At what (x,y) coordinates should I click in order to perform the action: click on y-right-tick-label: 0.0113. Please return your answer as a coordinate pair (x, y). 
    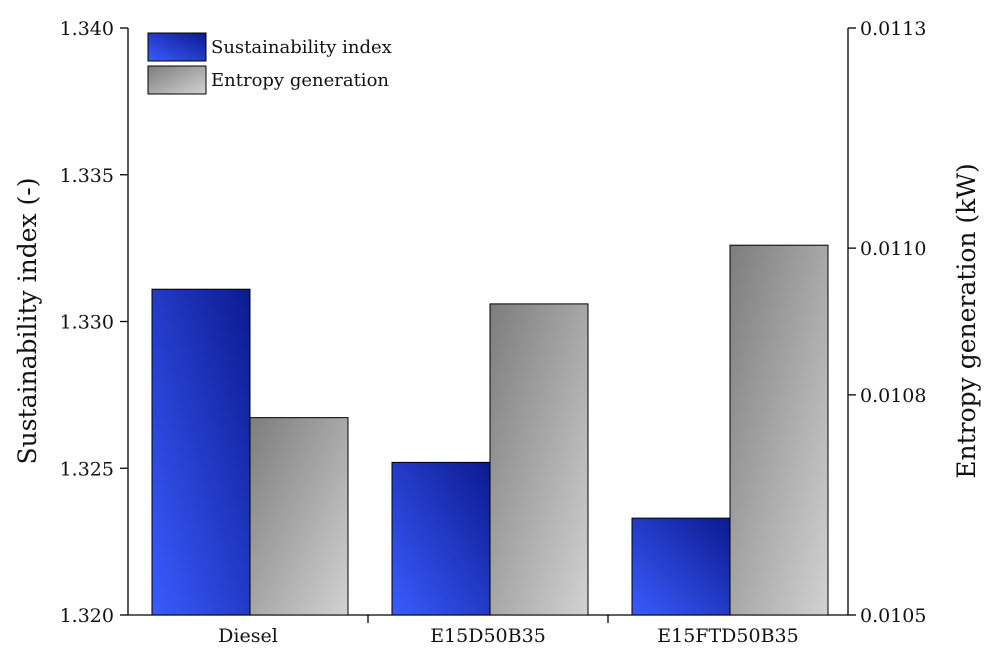
    Looking at the image, I should click on (893, 29).